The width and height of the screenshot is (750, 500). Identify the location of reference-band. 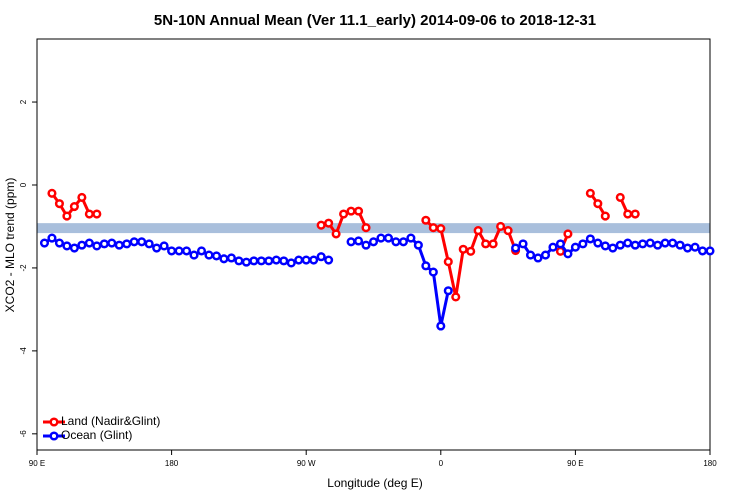
(373, 228).